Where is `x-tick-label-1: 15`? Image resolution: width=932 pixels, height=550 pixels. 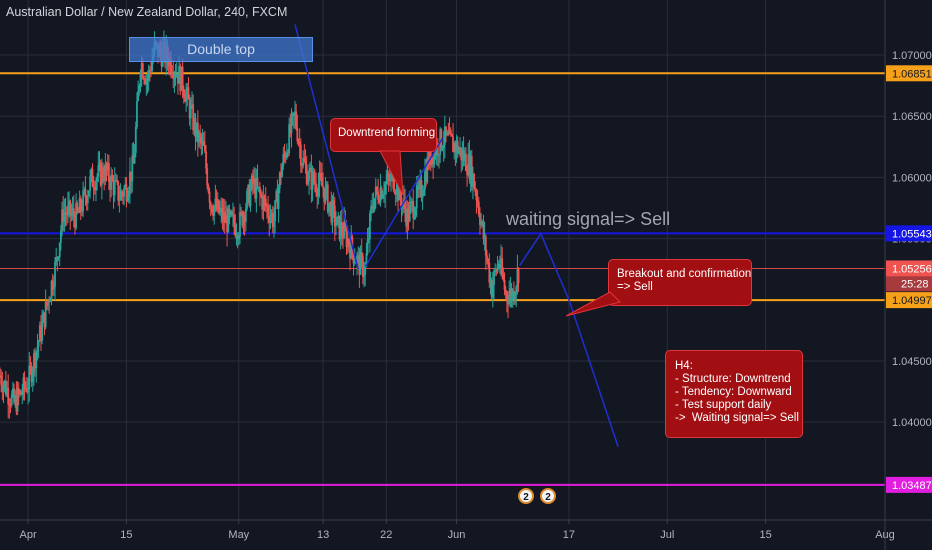 x-tick-label-1: 15 is located at coordinates (126, 535).